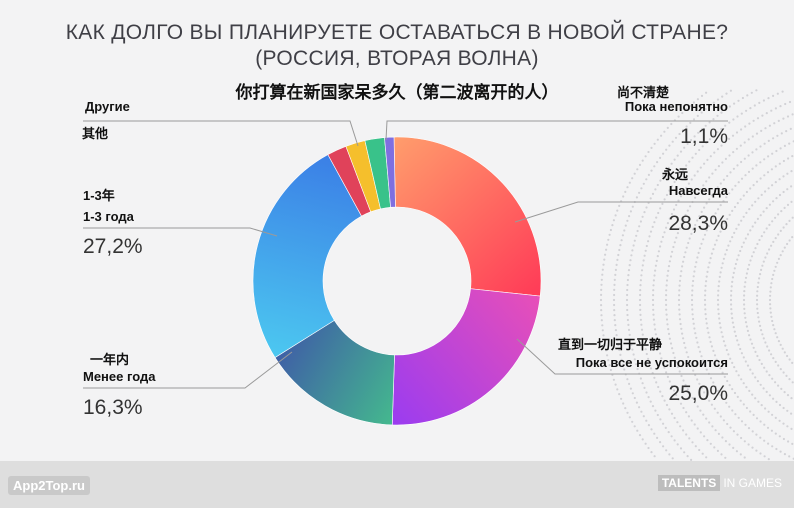 The image size is (794, 508). Describe the element at coordinates (180, 232) in the screenshot. I see `leader-line-1-3-years` at that location.